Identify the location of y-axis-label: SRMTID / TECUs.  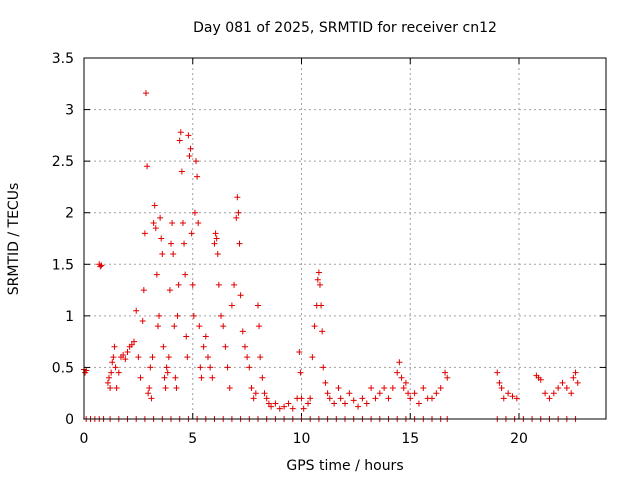
(14, 239).